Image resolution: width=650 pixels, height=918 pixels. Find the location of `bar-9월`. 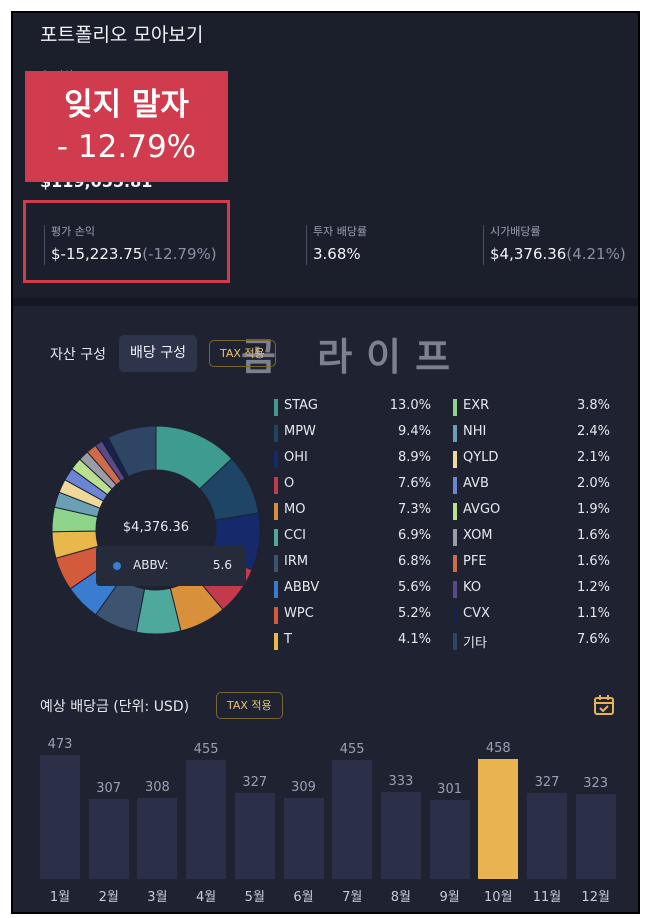

bar-9월 is located at coordinates (449, 839).